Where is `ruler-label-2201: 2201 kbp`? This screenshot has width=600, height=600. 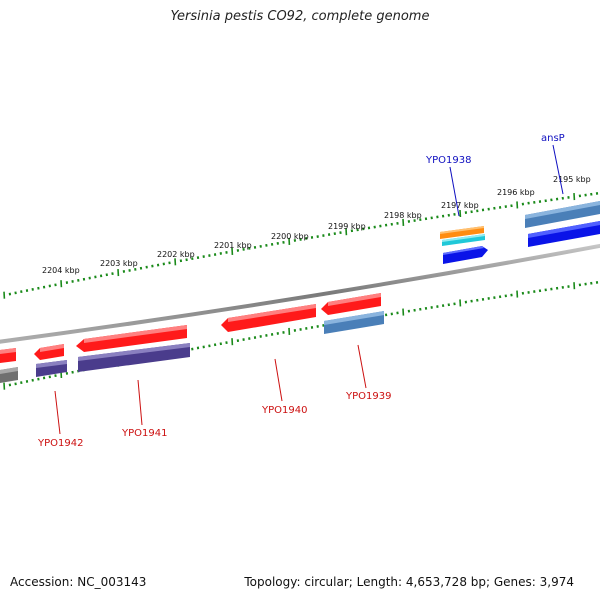
ruler-label-2201: 2201 kbp is located at coordinates (233, 245).